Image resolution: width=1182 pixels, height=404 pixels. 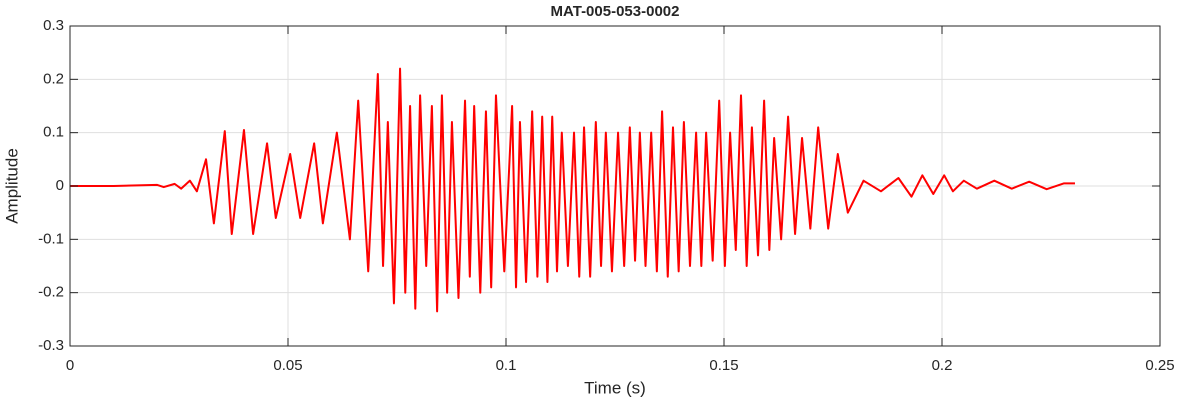 I want to click on y-tick-label: 0.3, so click(x=53, y=25).